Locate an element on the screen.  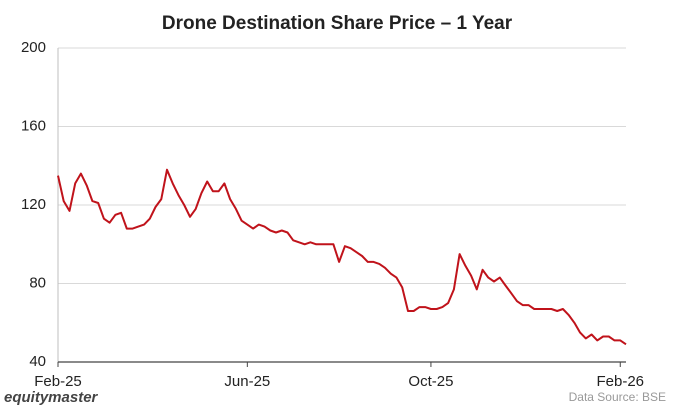
x-tick-label: Jun-25 is located at coordinates (247, 381).